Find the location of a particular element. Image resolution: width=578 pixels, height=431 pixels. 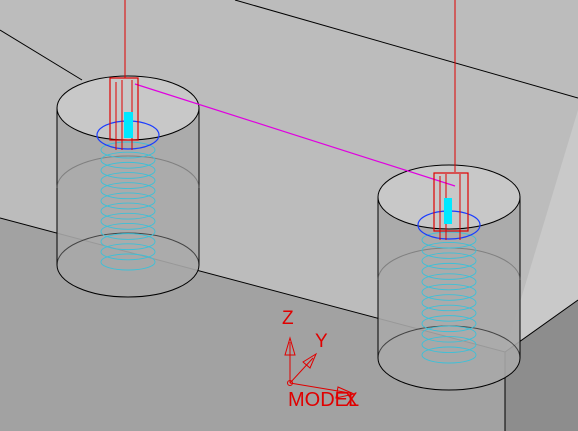

block-back-edge is located at coordinates (406, 49).